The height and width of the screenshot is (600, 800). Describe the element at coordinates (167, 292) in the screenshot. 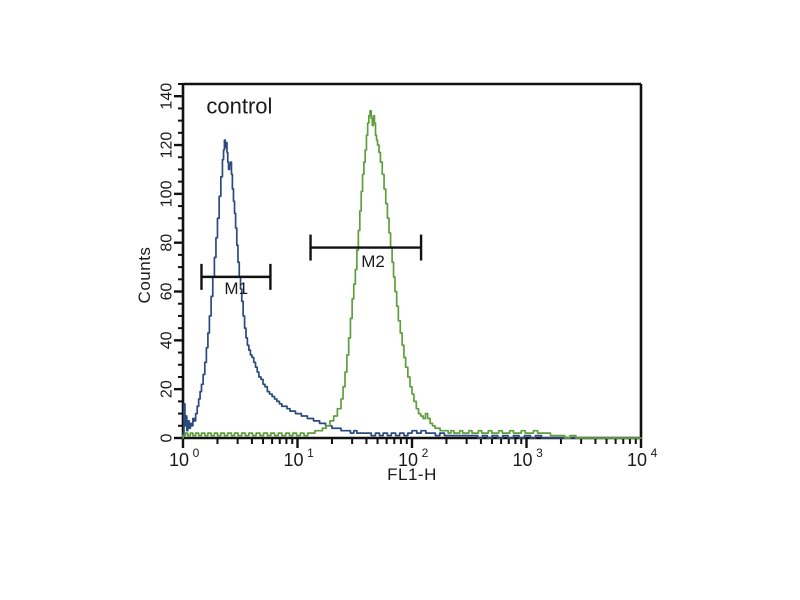

I see `y-tick-label: 60` at that location.